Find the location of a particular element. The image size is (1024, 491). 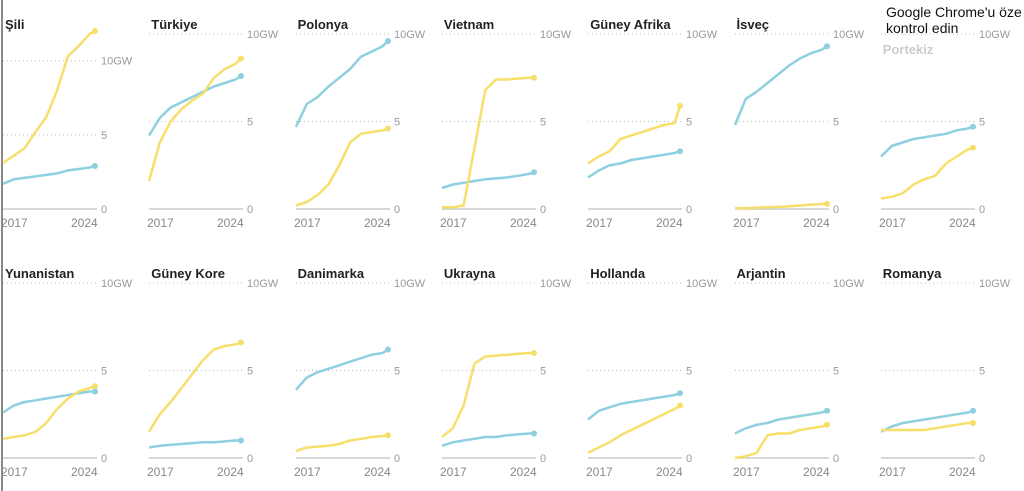

panel-polonya: Polonya 0 5 10GW 2017 2024 is located at coordinates (368, 124).